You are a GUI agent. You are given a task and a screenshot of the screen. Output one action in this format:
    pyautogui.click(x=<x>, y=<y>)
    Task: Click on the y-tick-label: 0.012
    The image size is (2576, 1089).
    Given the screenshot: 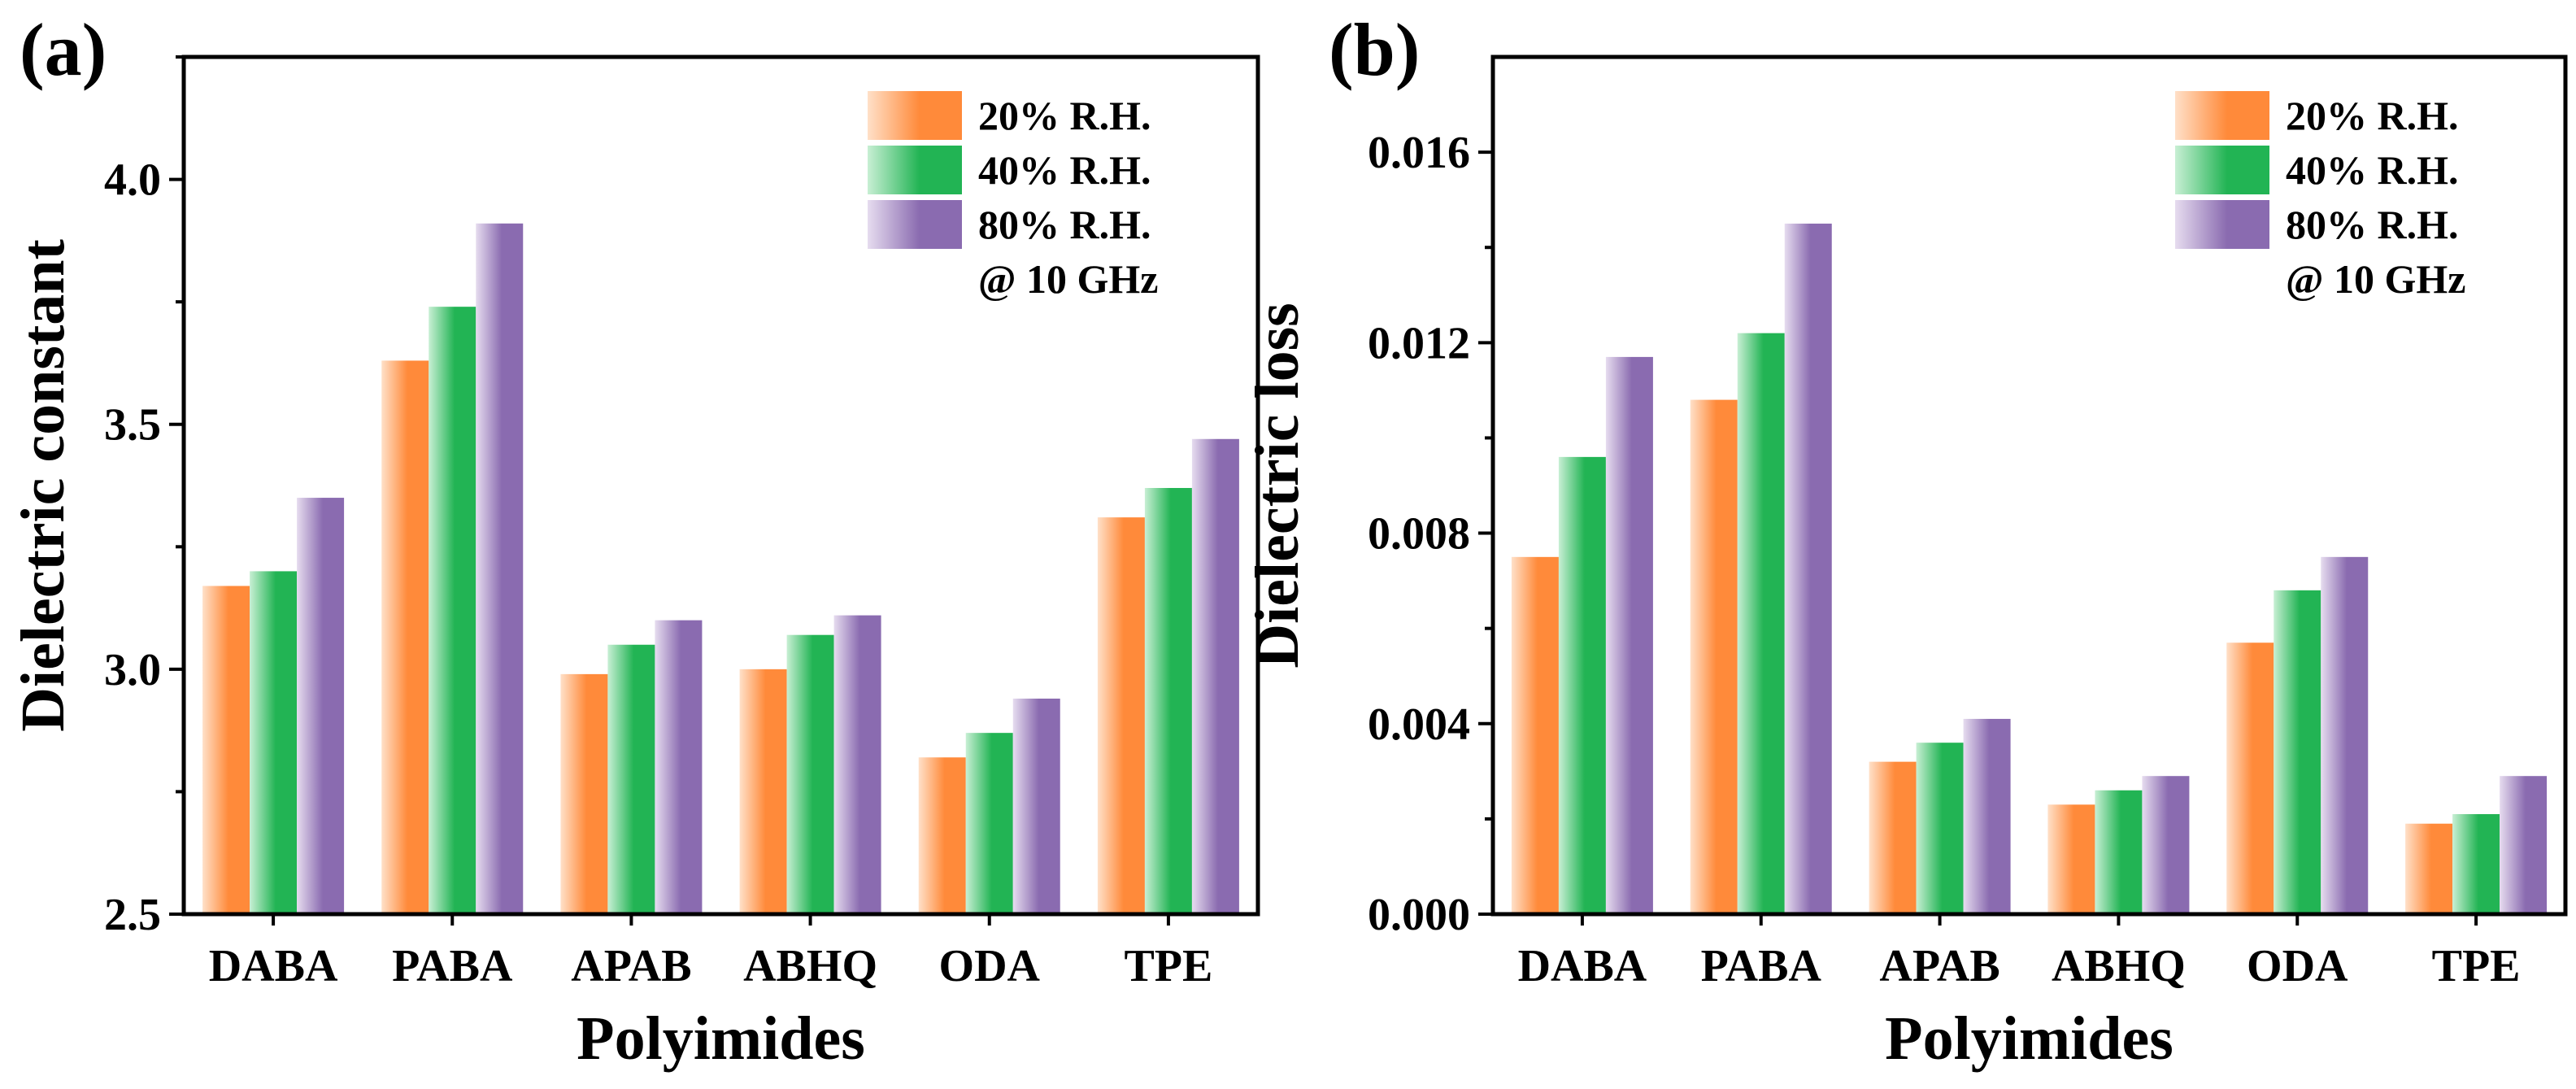 What is the action you would take?
    pyautogui.click(x=1419, y=343)
    